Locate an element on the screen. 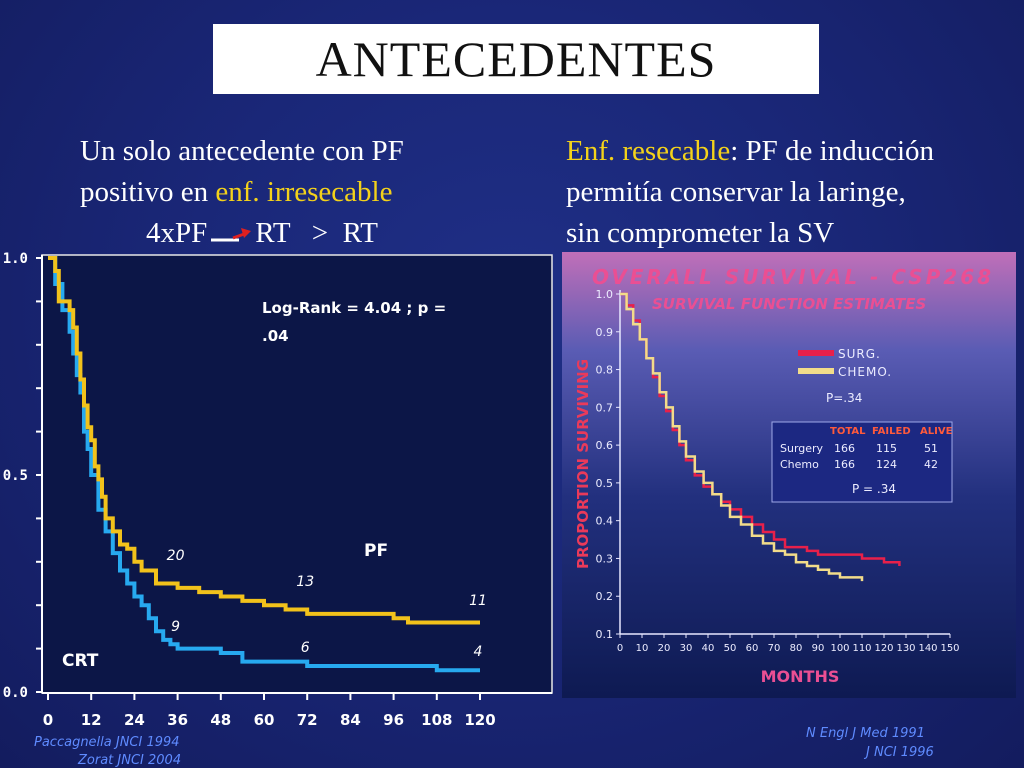  x-tick-label: 12 is located at coordinates (91, 720).